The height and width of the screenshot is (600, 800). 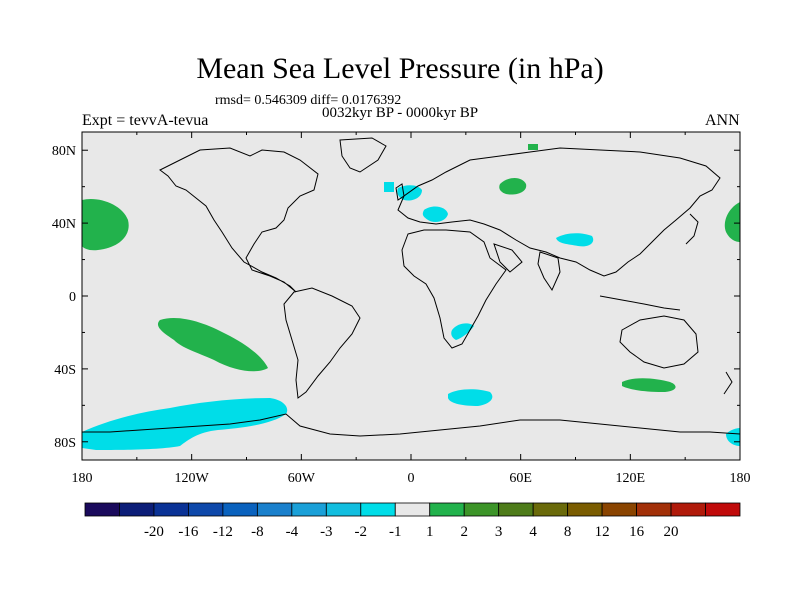 I want to click on colorbar-label: 8, so click(x=568, y=532).